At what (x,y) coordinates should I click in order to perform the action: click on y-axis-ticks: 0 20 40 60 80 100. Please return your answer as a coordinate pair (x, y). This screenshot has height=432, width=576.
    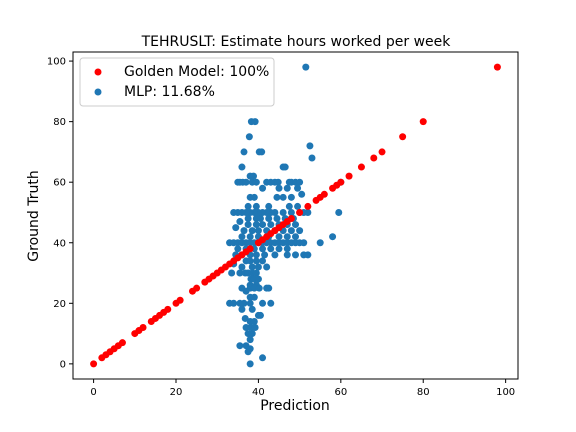
    Looking at the image, I should click on (60, 213).